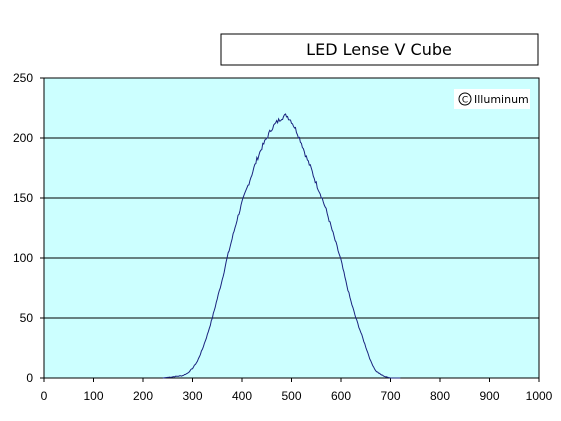  I want to click on x-tick-label: 300, so click(192, 396).